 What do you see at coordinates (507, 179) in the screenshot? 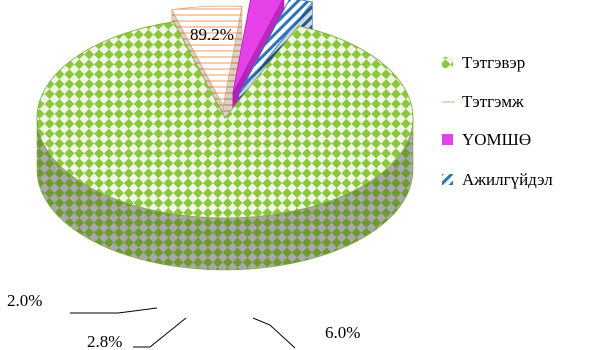
I see `legend-label-4: Ажилгүйдэл` at bounding box center [507, 179].